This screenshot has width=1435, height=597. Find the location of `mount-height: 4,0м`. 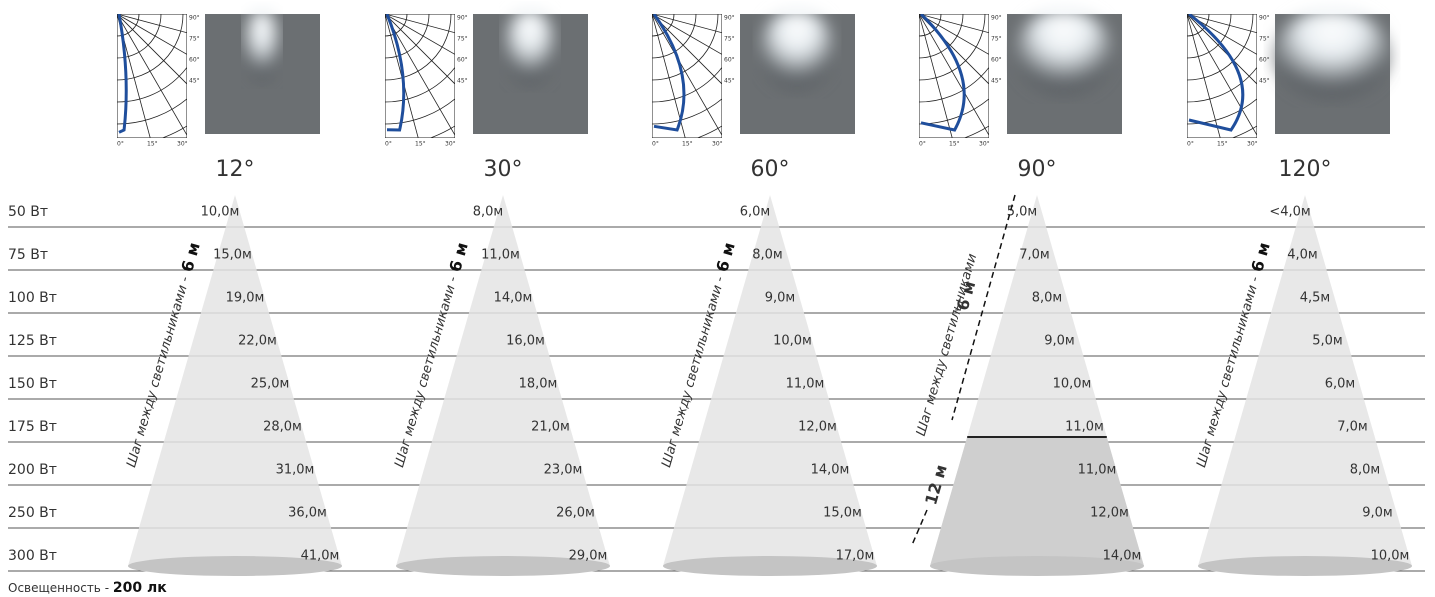

mount-height: 4,0м is located at coordinates (1302, 255).